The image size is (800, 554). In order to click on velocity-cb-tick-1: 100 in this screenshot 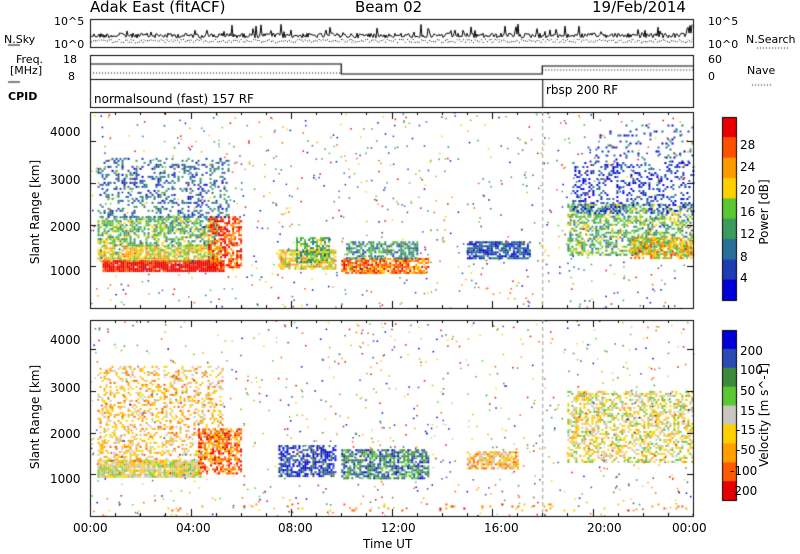, I will do `click(751, 370)`.